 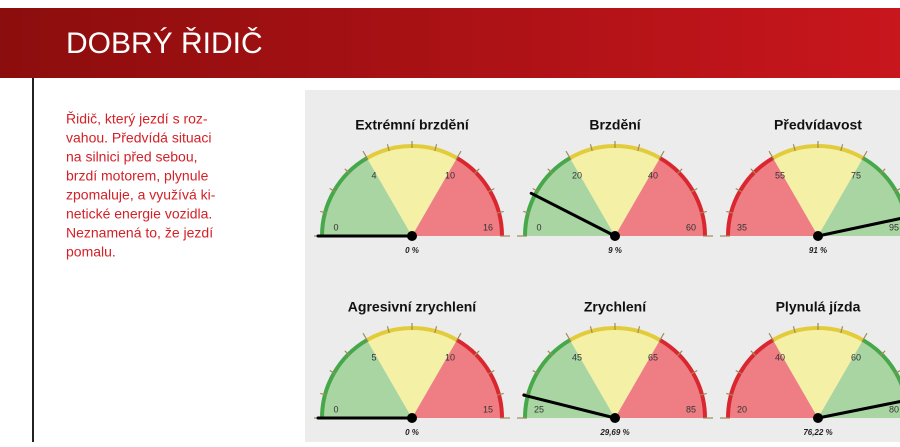 I want to click on gauge-tick-label: 60, so click(x=856, y=358).